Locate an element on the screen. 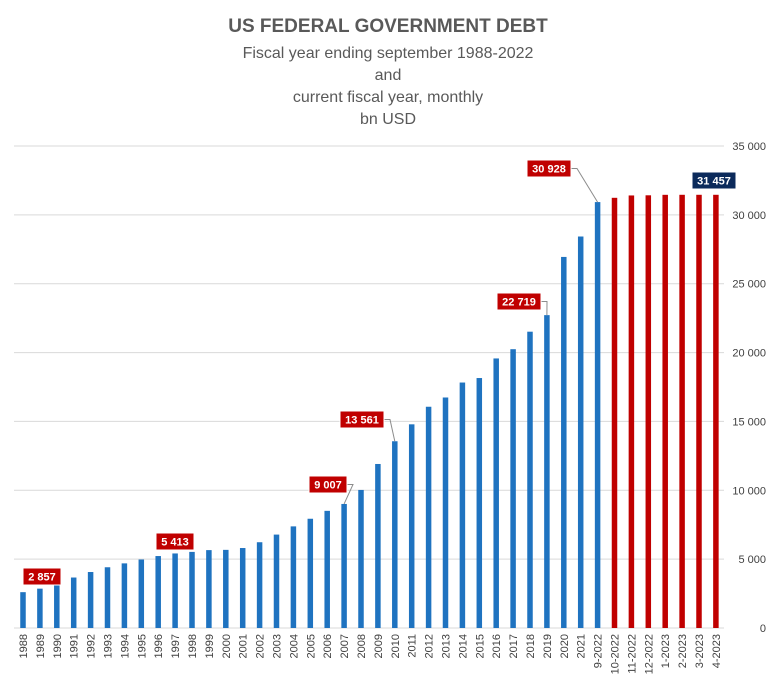 Image resolution: width=776 pixels, height=688 pixels. bar-1-2023 is located at coordinates (665, 411).